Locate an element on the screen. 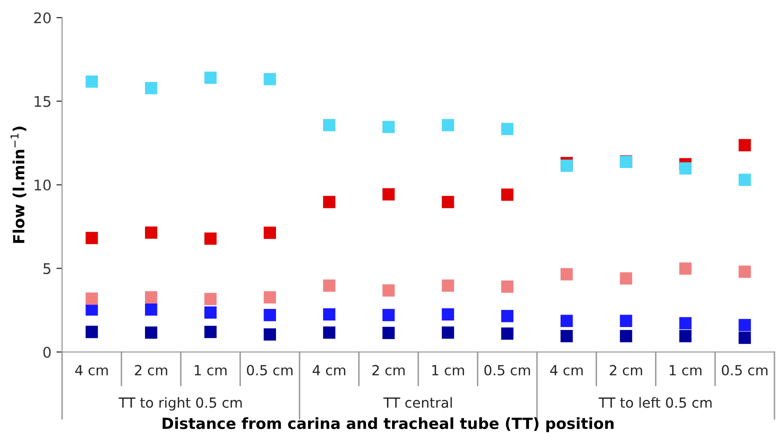 Image resolution: width=776 pixels, height=440 pixels. y-tick-label: 0 is located at coordinates (47, 352).